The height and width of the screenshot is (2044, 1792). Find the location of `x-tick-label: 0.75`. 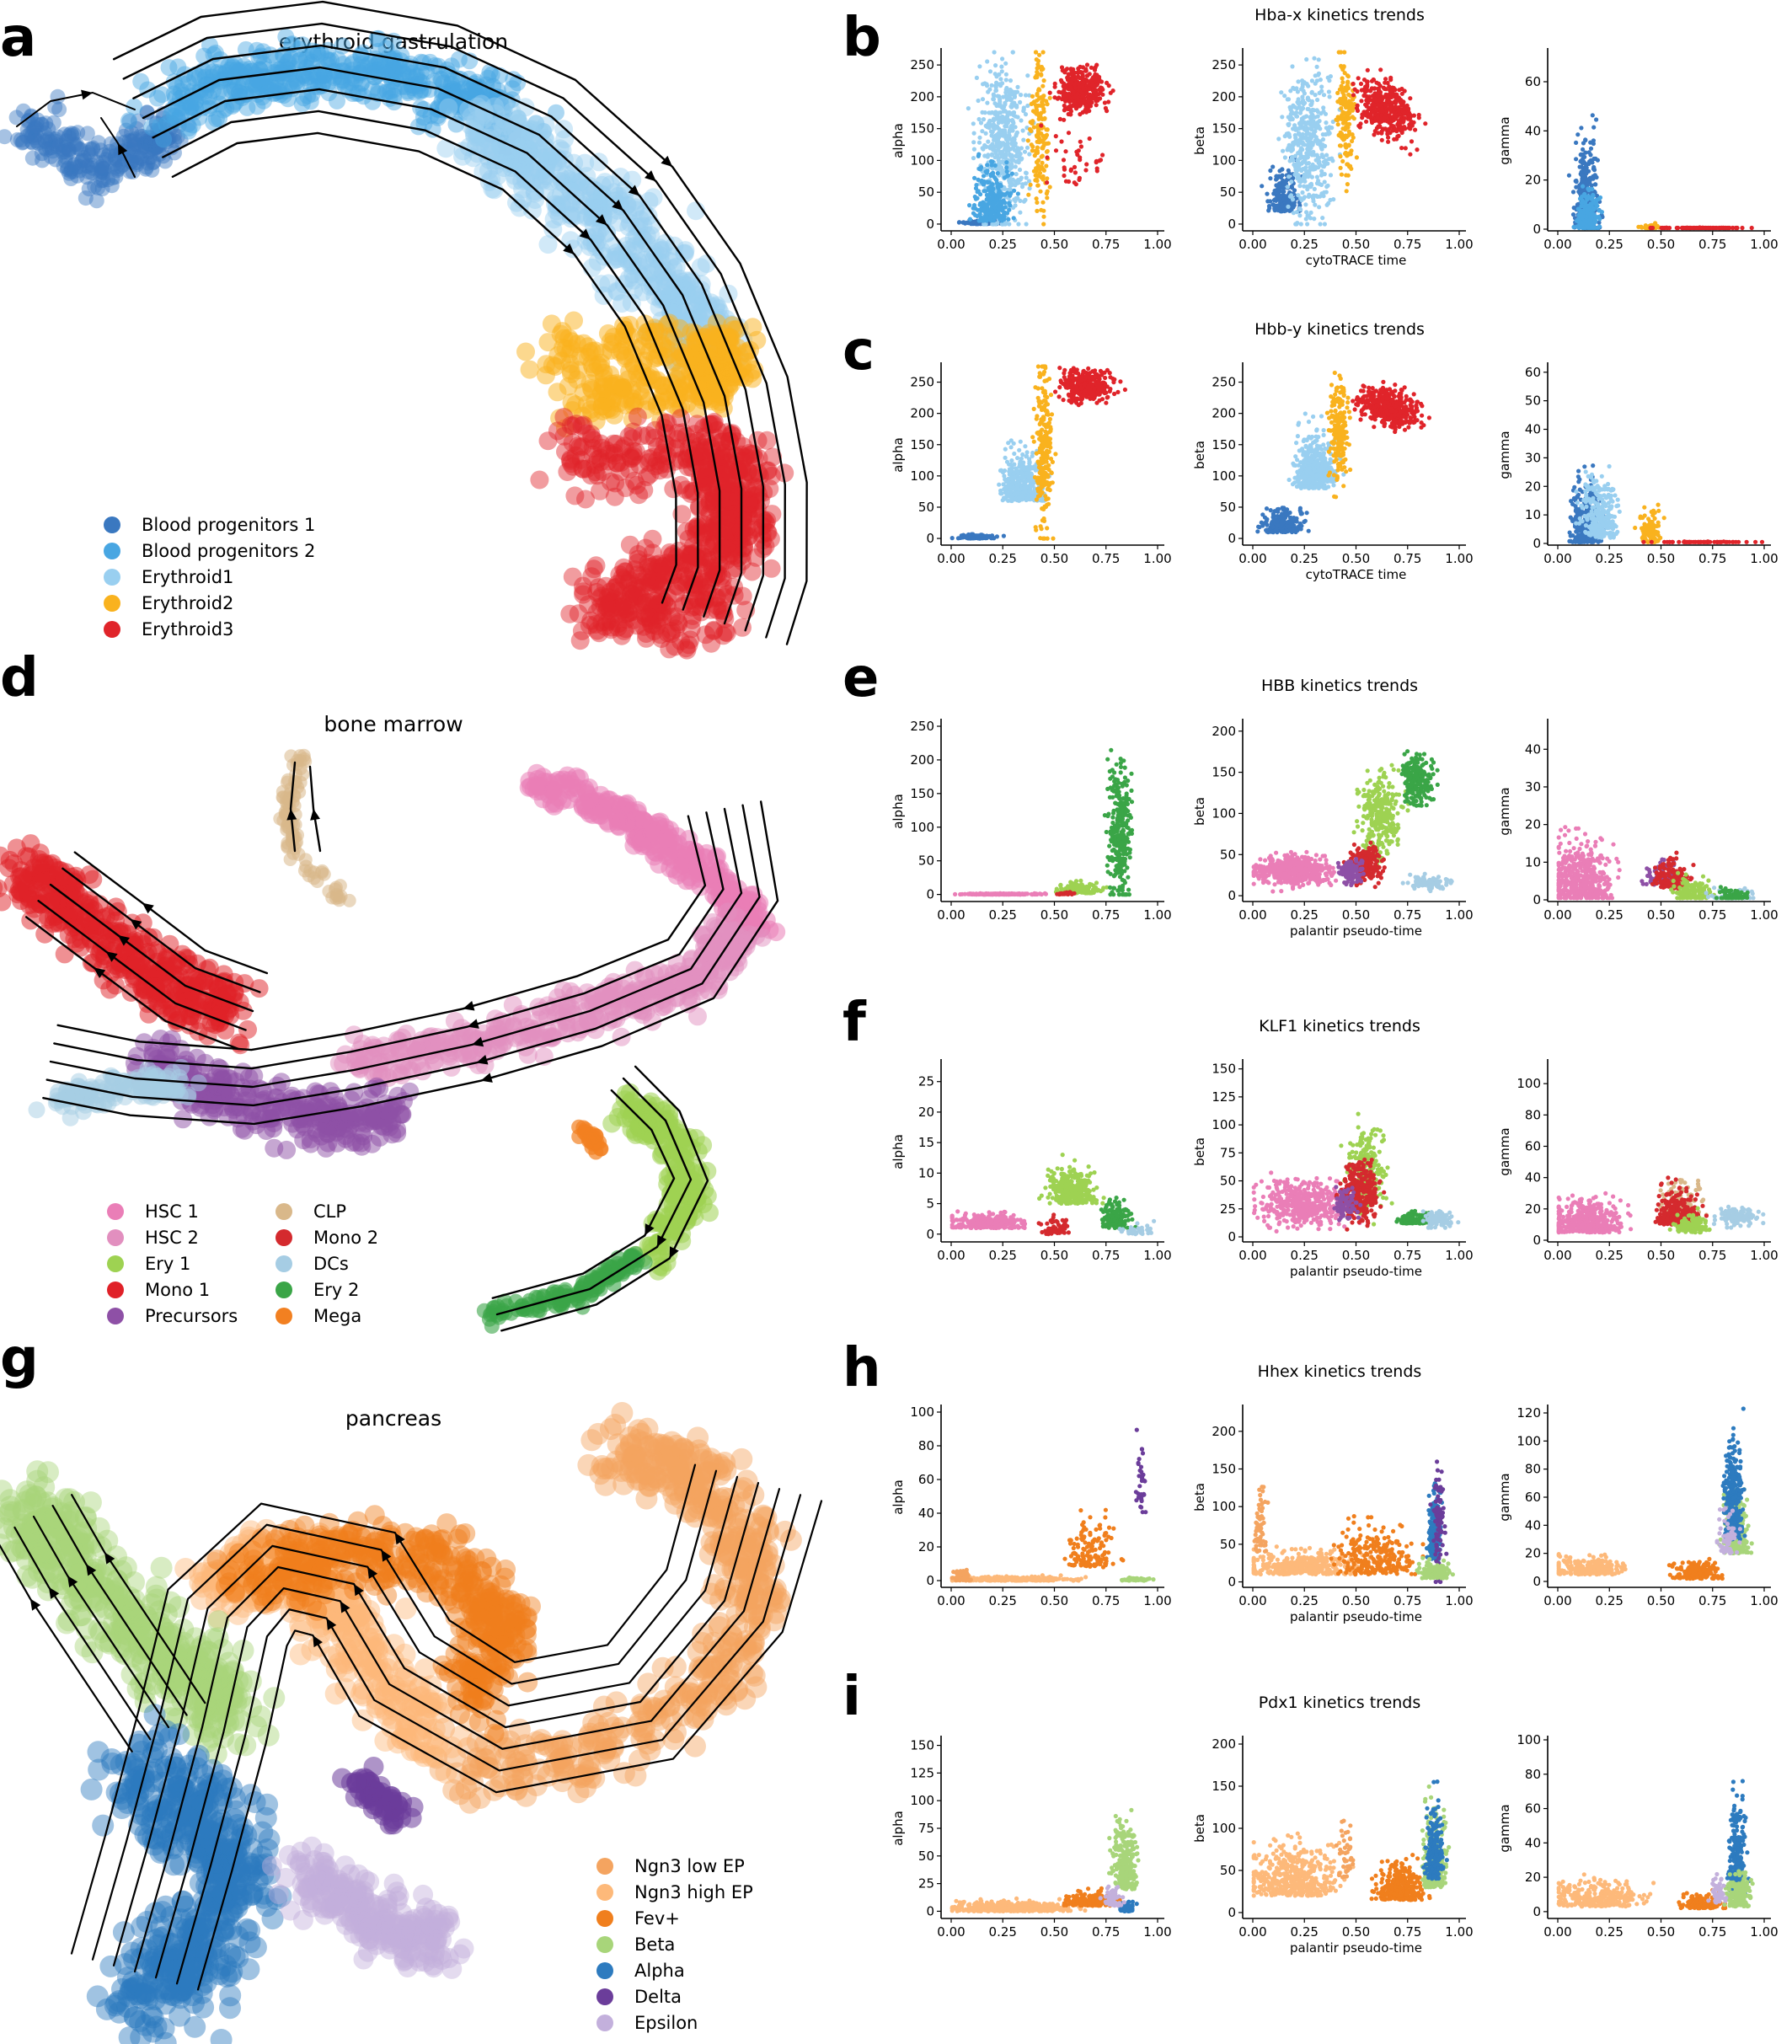

x-tick-label: 0.75 is located at coordinates (1106, 244).